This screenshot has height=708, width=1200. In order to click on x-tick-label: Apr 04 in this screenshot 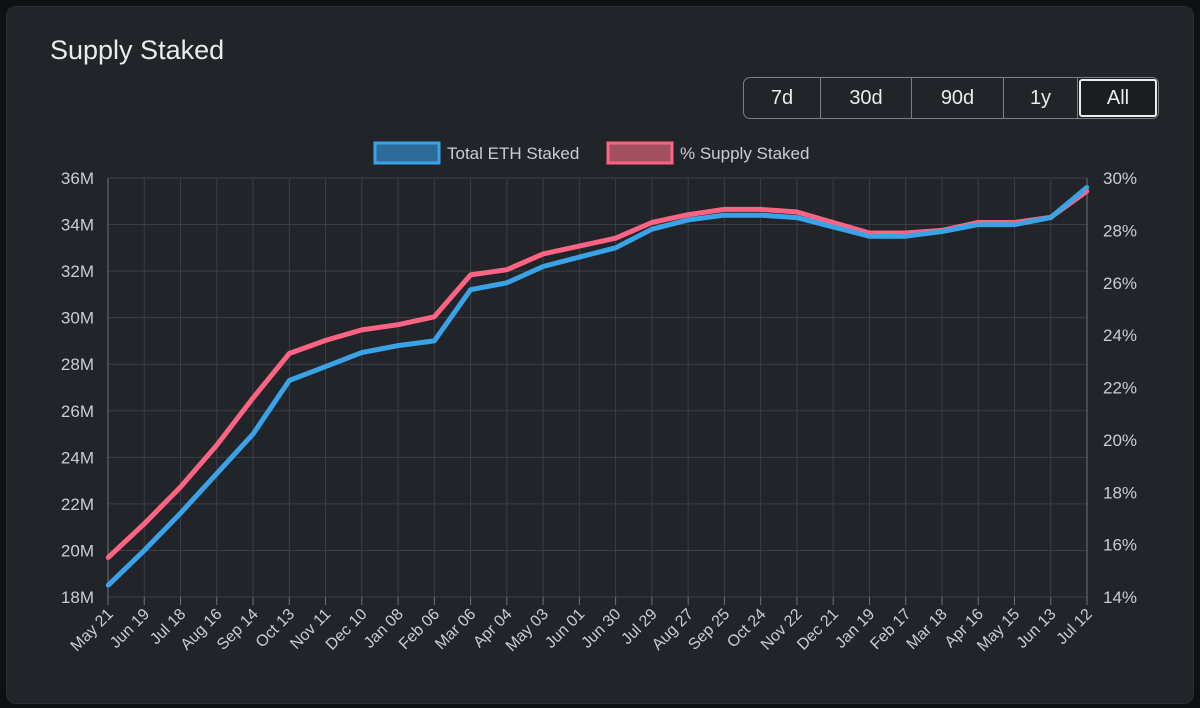, I will do `click(492, 628)`.